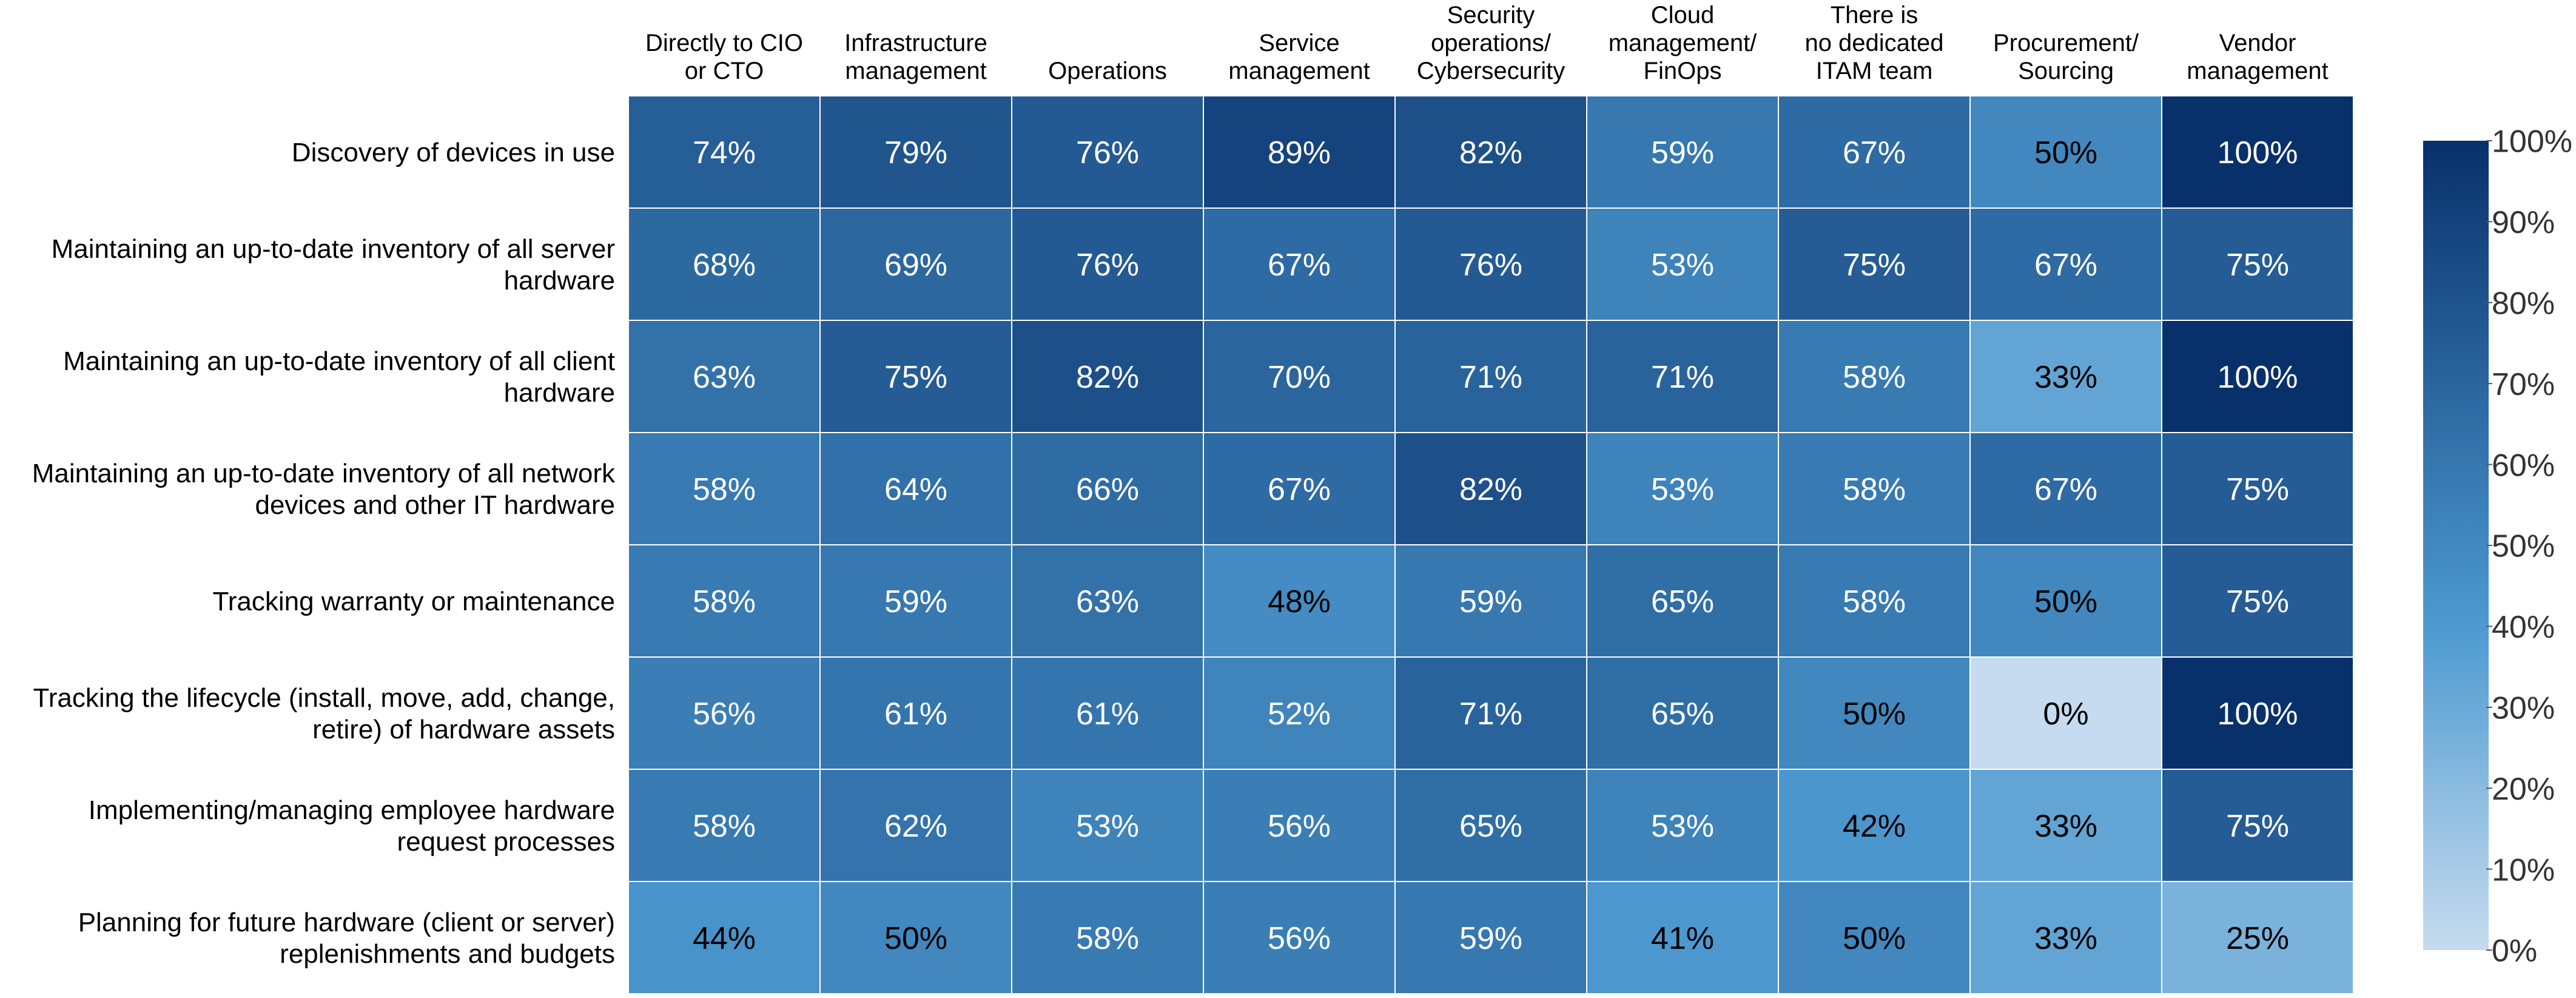  I want to click on column-header-line: or CTO, so click(724, 71).